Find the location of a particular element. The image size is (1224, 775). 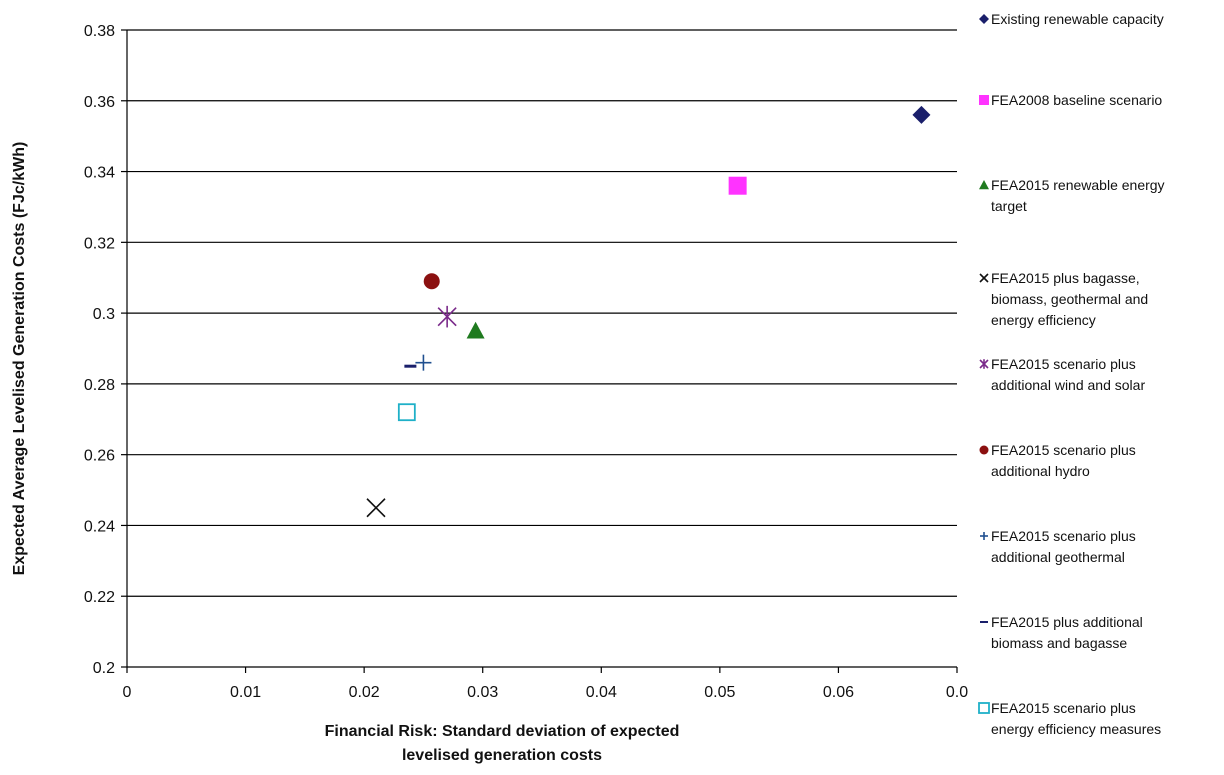

legend-label: additional hydro is located at coordinates (1040, 471).